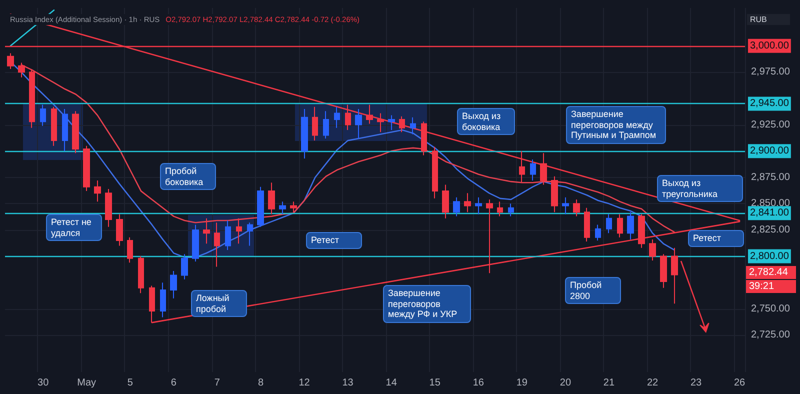 The height and width of the screenshot is (394, 800). Describe the element at coordinates (696, 383) in the screenshot. I see `x-tick-label: 23` at that location.